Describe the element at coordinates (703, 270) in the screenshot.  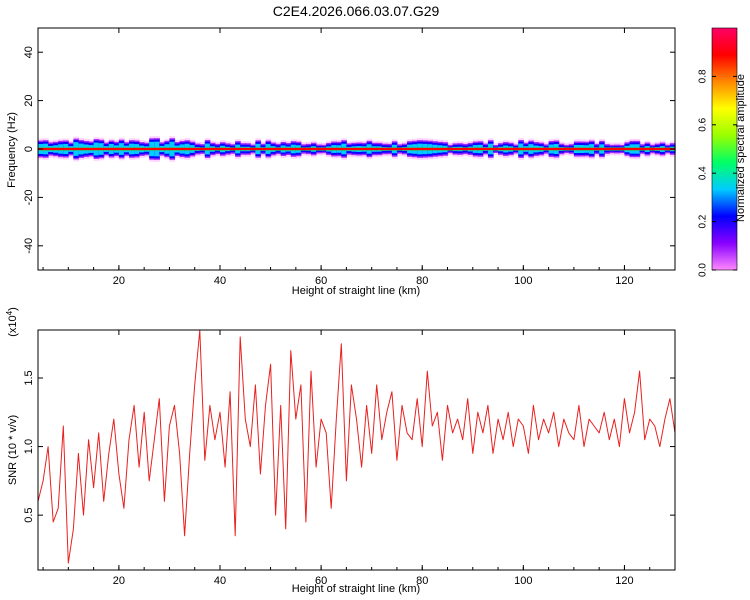
I see `colorbar-tick-label: 0.0` at that location.